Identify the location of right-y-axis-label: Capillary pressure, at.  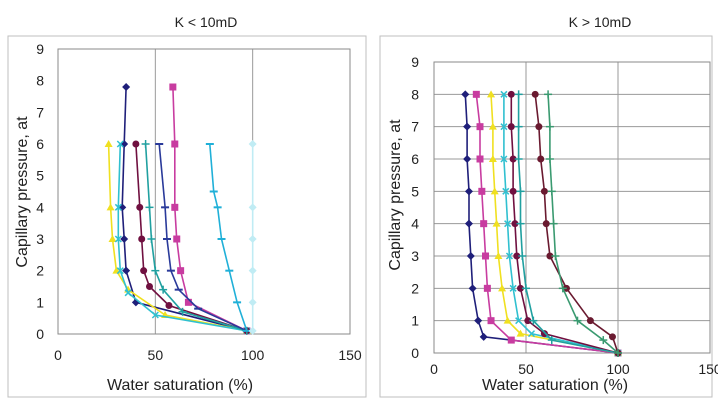
(395, 195).